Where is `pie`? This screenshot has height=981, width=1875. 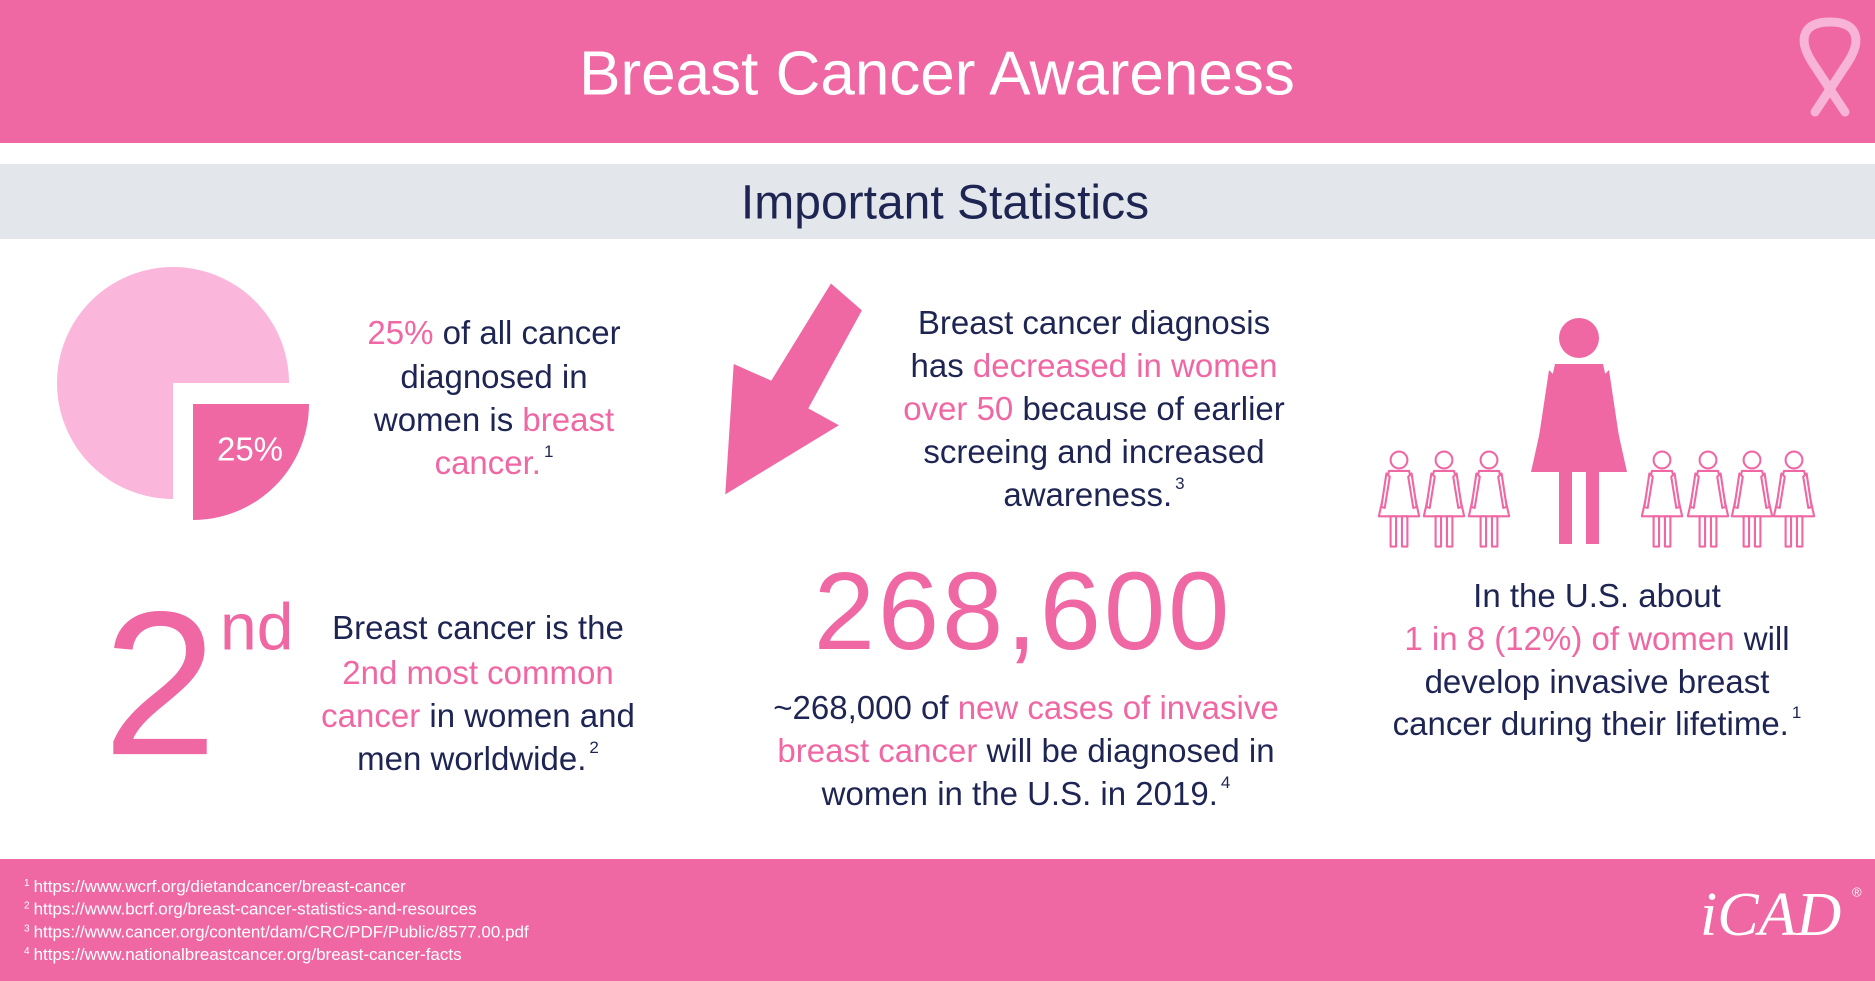 pie is located at coordinates (183, 393).